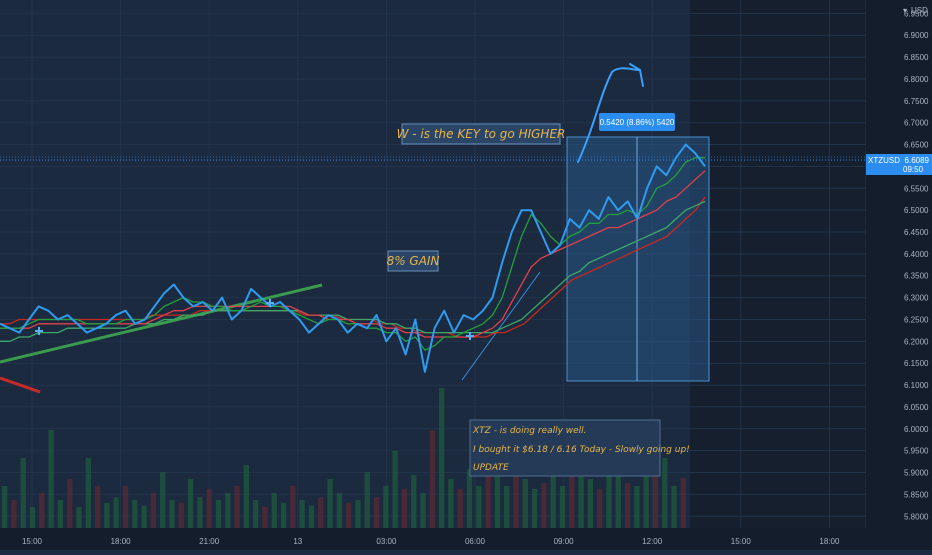  Describe the element at coordinates (916, 210) in the screenshot. I see `y-tick-label: 6.5000` at that location.